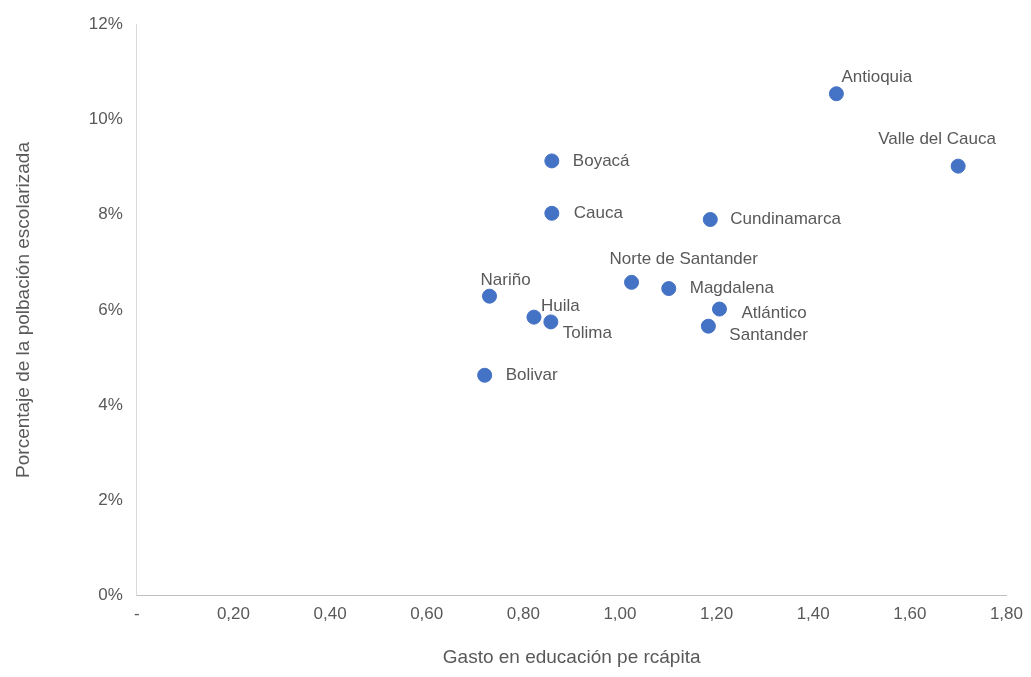 Image resolution: width=1031 pixels, height=677 pixels. Describe the element at coordinates (523, 613) in the screenshot. I see `x-tick-label: 0,80` at that location.